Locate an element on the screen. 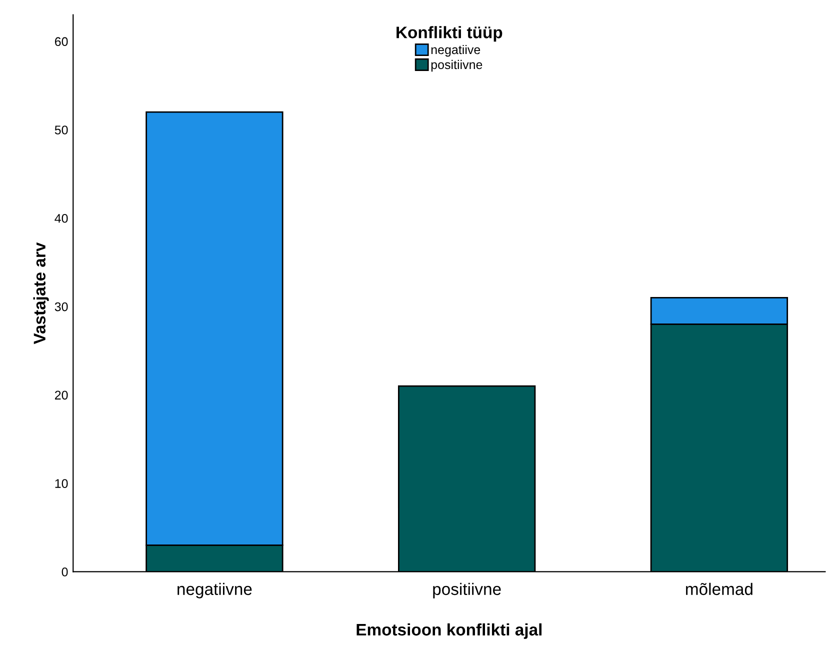  legend-label: positiivne is located at coordinates (456, 66).